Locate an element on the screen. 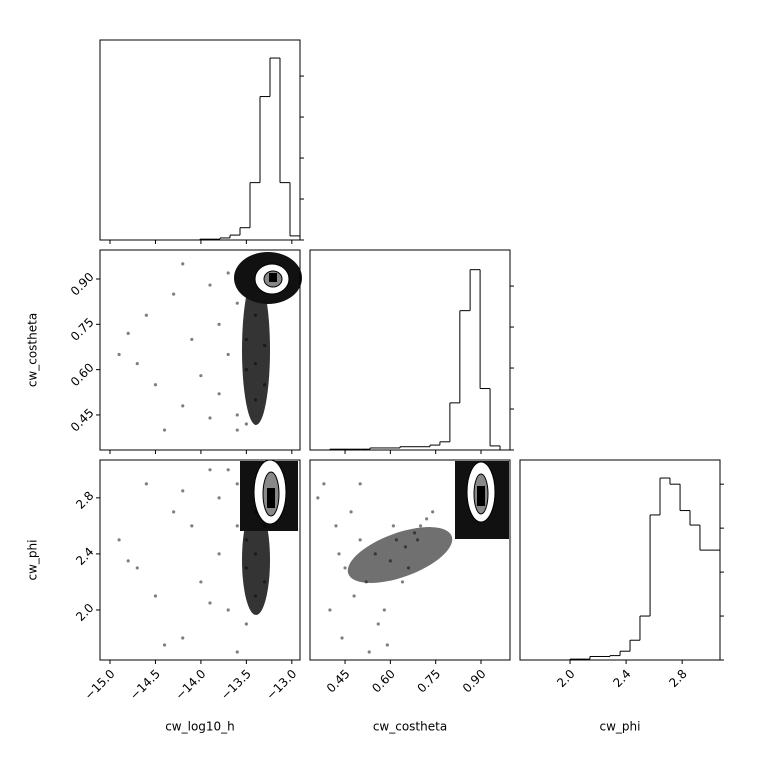 This screenshot has width=760, height=760. y-axis-label: cw_costheta is located at coordinates (33, 350).